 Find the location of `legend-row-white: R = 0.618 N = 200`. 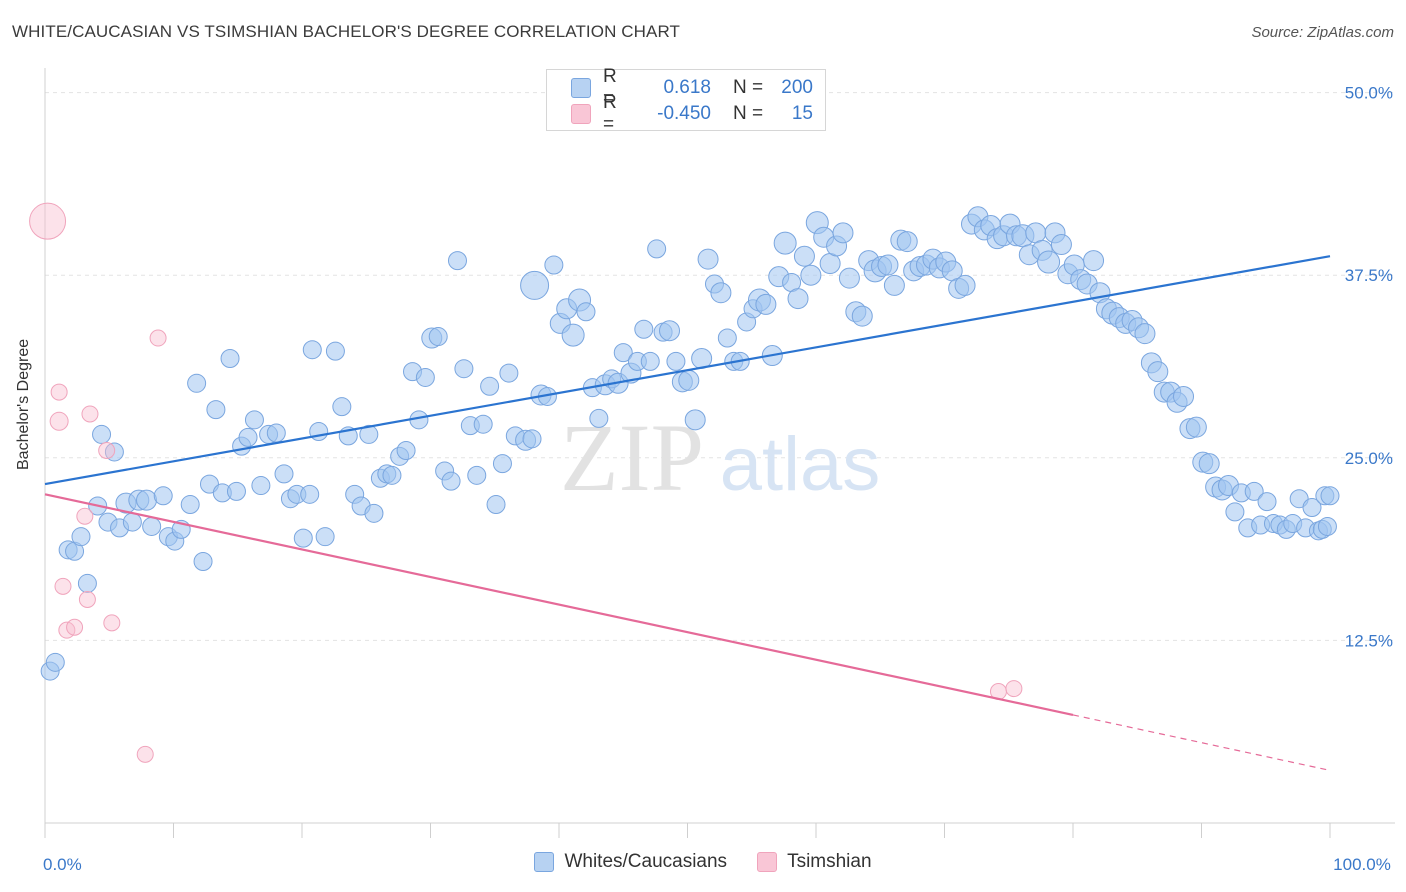

legend-row-white: R = 0.618 N = 200 is located at coordinates (692, 87).